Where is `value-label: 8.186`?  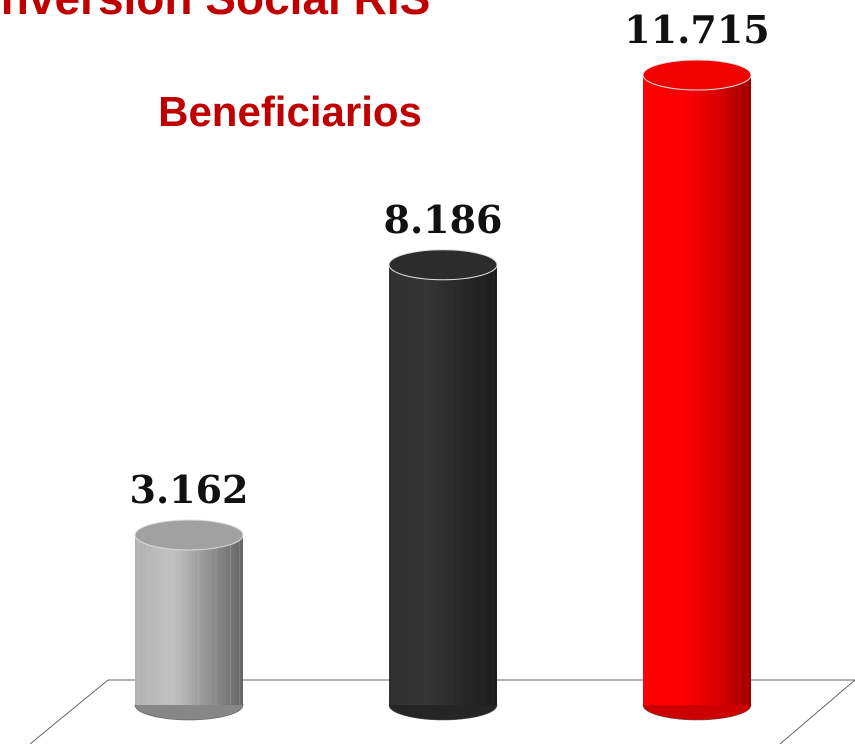 value-label: 8.186 is located at coordinates (443, 219).